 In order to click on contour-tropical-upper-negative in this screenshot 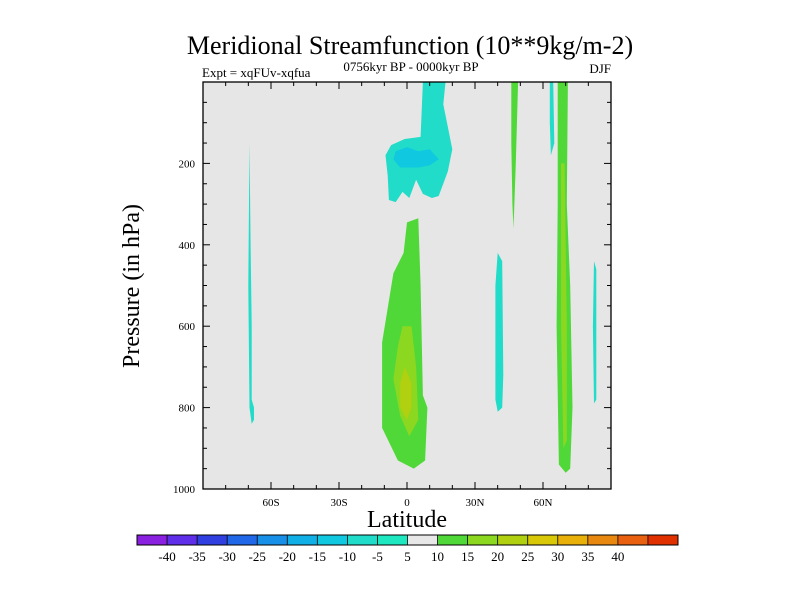, I will do `click(419, 142)`.